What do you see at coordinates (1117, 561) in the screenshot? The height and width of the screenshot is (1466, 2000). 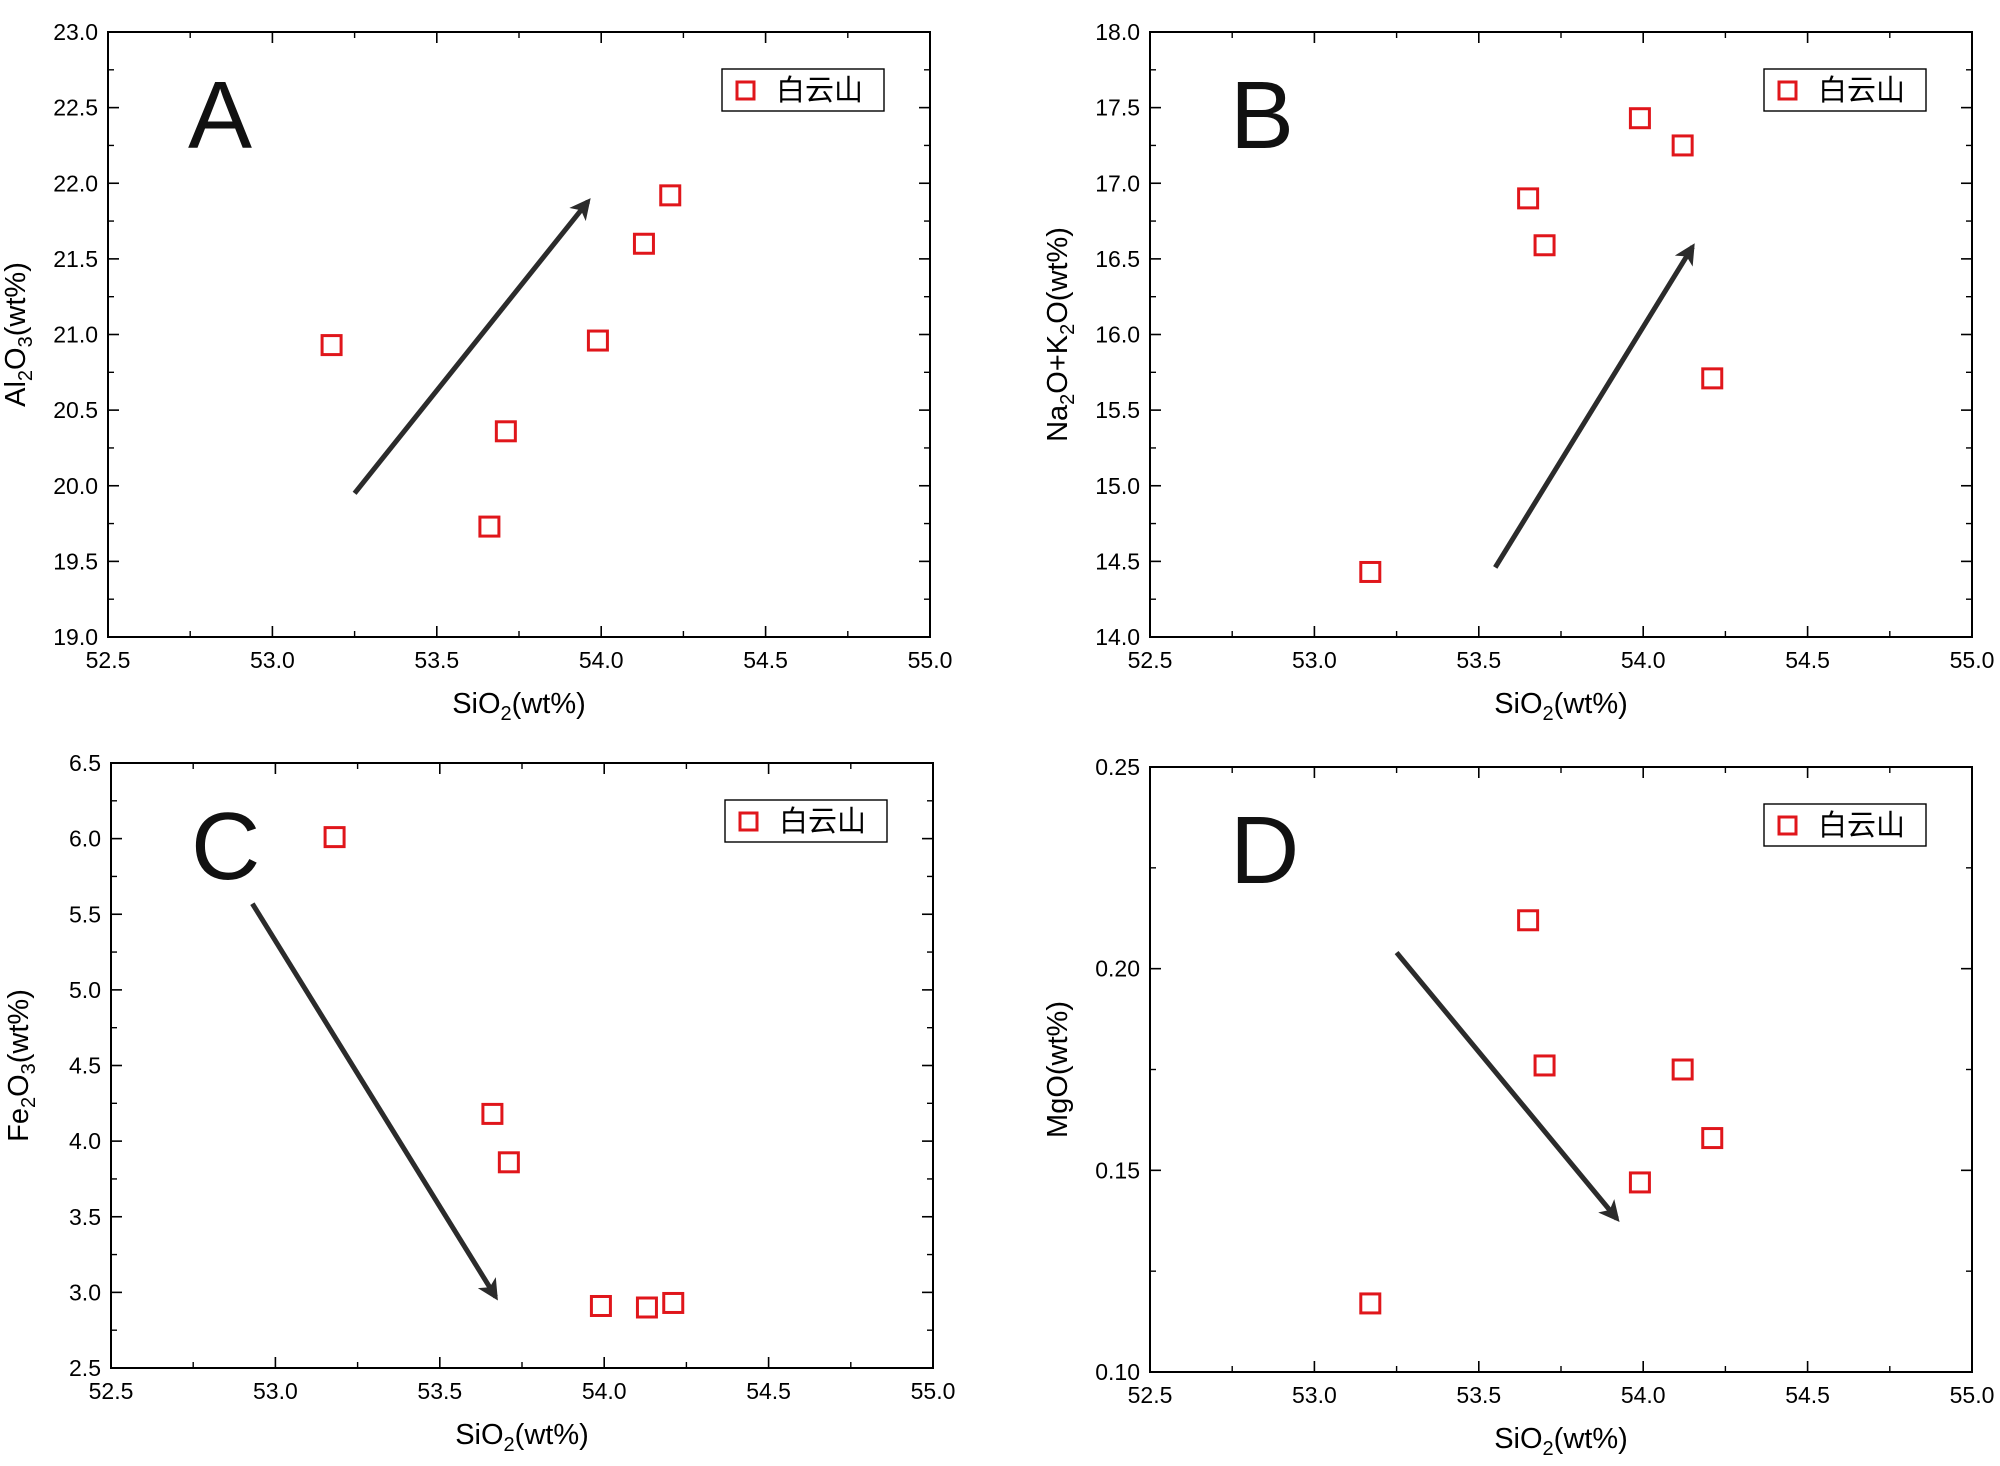 I see `y-tick-label: 14.5` at bounding box center [1117, 561].